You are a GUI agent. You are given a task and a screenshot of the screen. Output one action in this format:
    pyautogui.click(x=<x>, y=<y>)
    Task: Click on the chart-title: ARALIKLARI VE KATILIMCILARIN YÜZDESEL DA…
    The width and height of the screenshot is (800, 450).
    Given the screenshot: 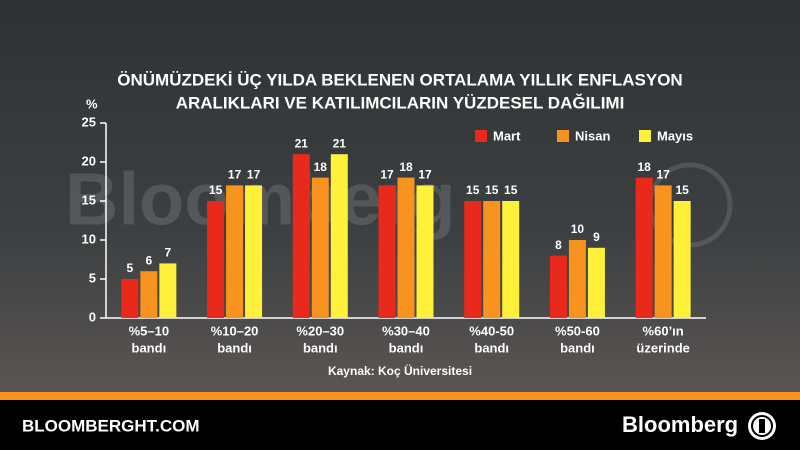 What is the action you would take?
    pyautogui.click(x=400, y=102)
    